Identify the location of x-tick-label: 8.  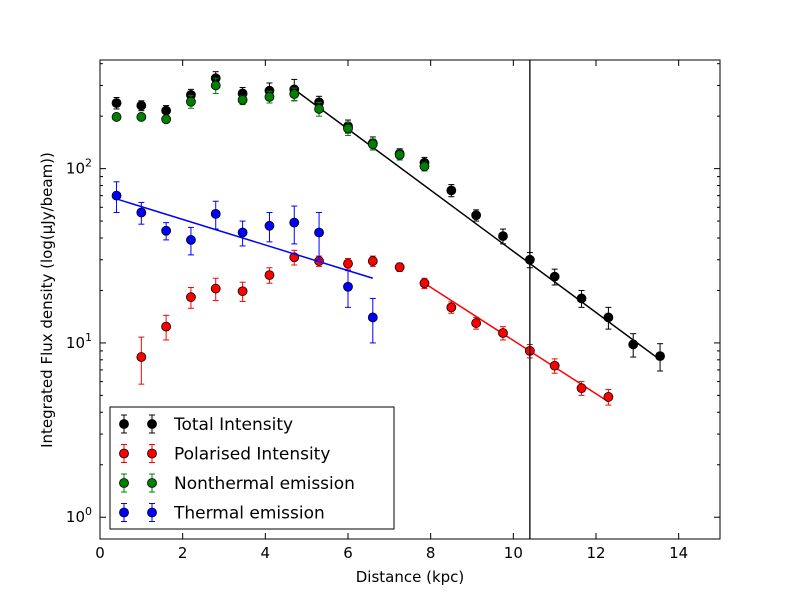
(431, 553).